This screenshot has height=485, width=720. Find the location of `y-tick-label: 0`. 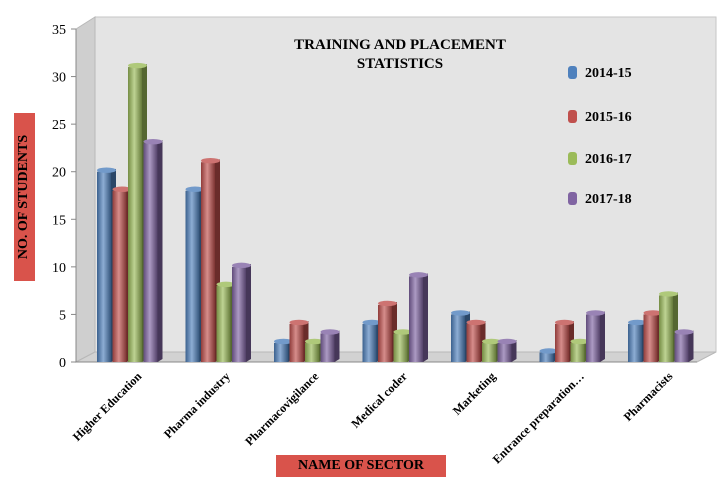

y-tick-label: 0 is located at coordinates (62, 363).